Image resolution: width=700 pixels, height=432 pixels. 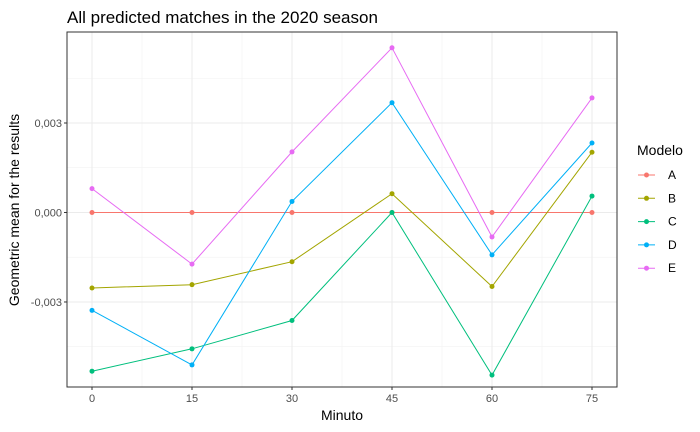 What do you see at coordinates (48, 213) in the screenshot?
I see `y-tick-label: 0,000` at bounding box center [48, 213].